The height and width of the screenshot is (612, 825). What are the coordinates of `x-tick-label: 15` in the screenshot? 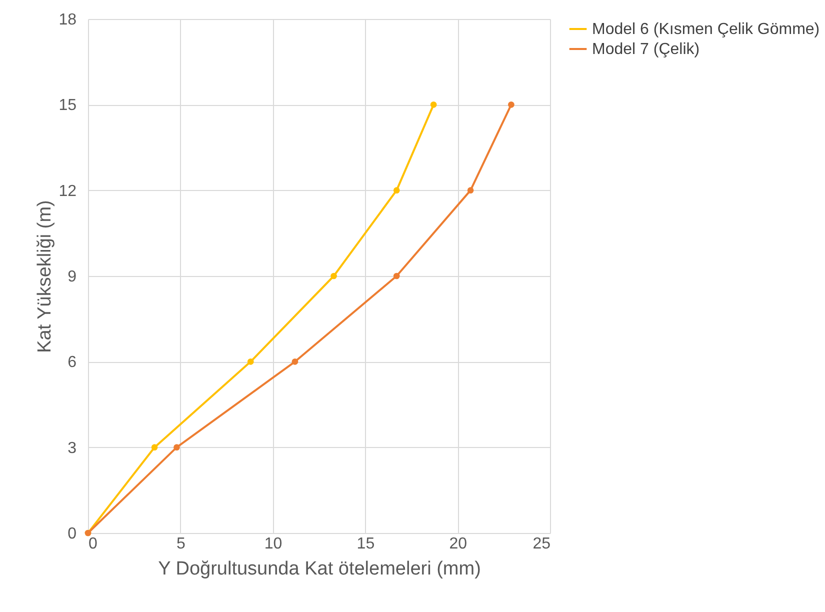 It's located at (365, 544).